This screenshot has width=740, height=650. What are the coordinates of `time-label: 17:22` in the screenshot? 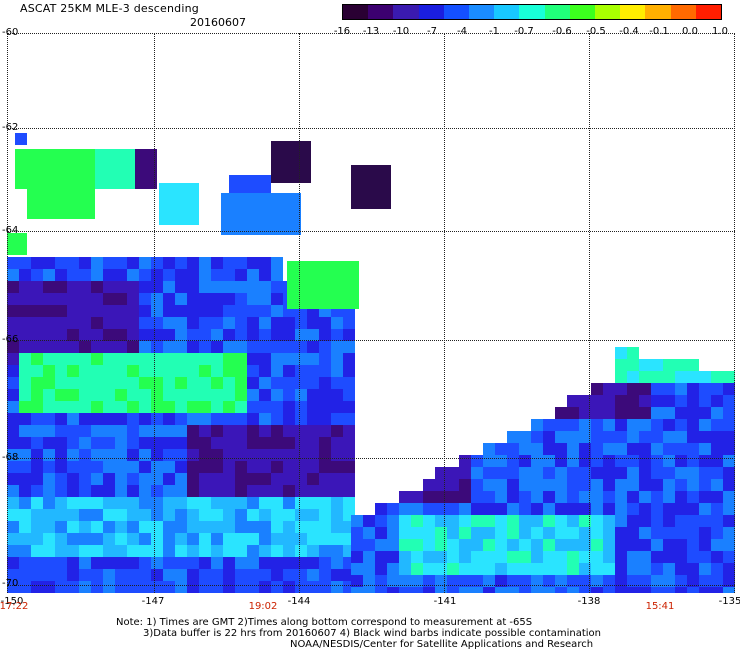 It's located at (14, 606).